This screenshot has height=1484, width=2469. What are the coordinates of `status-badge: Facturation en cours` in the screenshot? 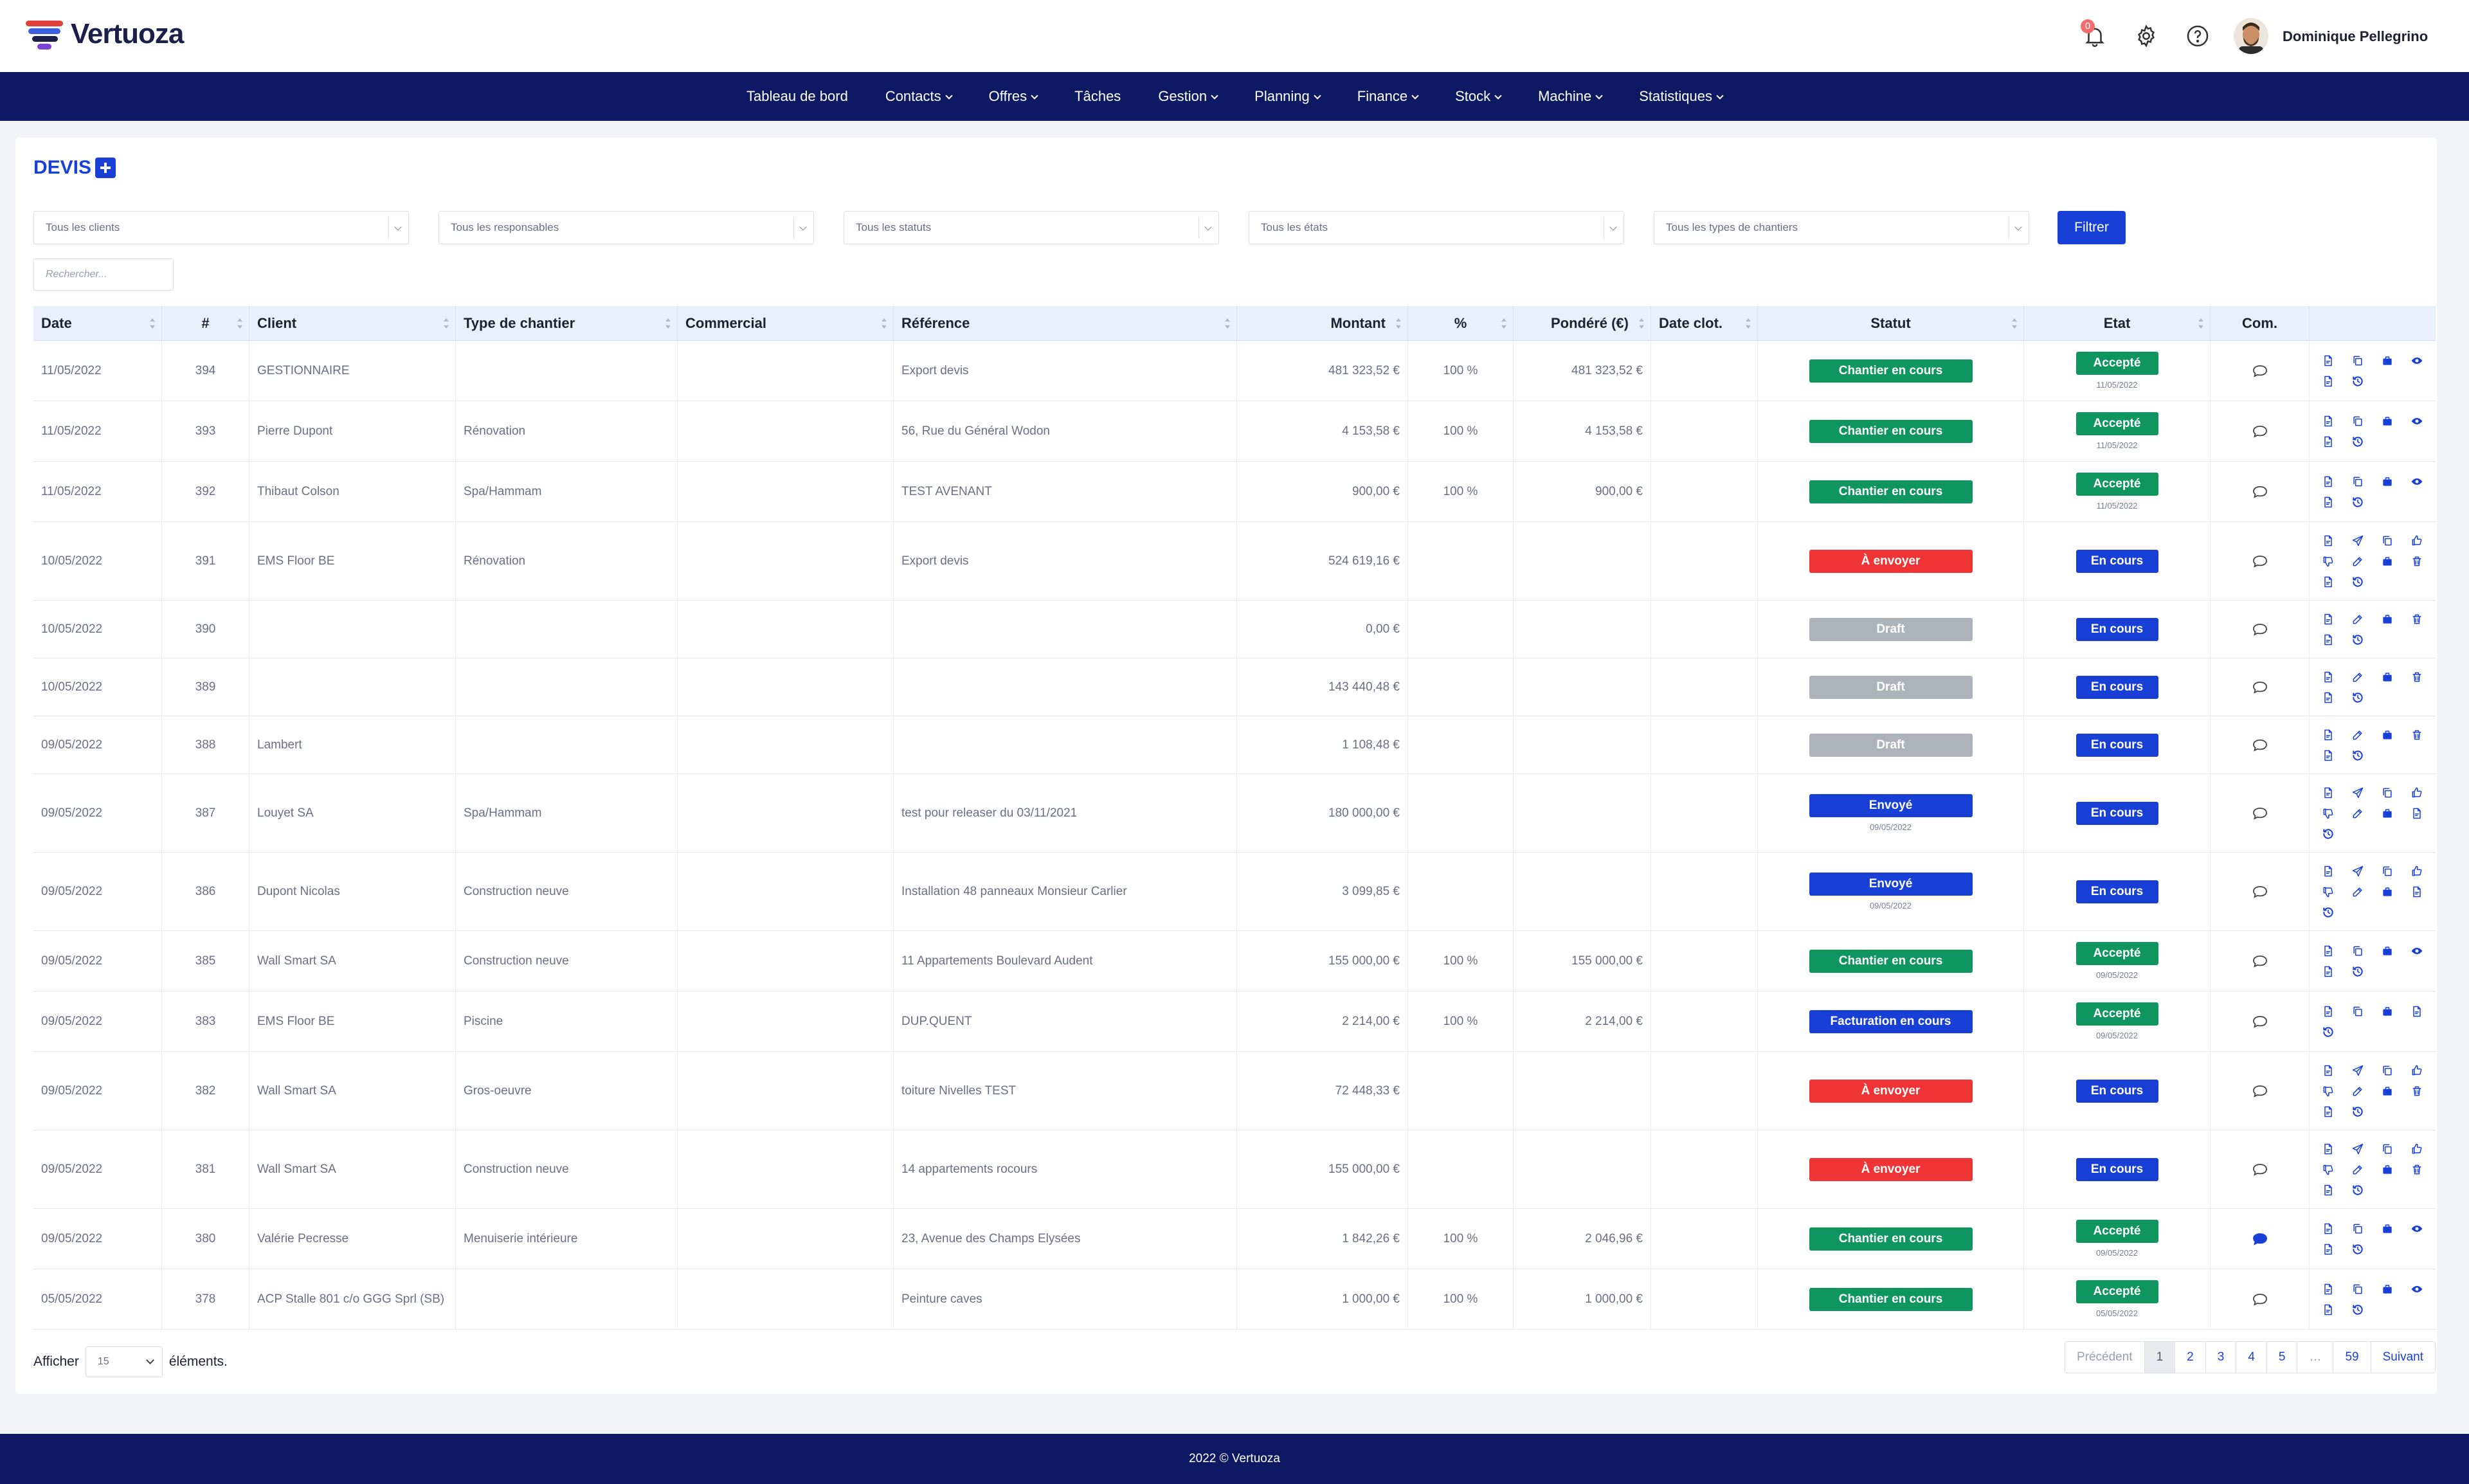 It's located at (1891, 1021).